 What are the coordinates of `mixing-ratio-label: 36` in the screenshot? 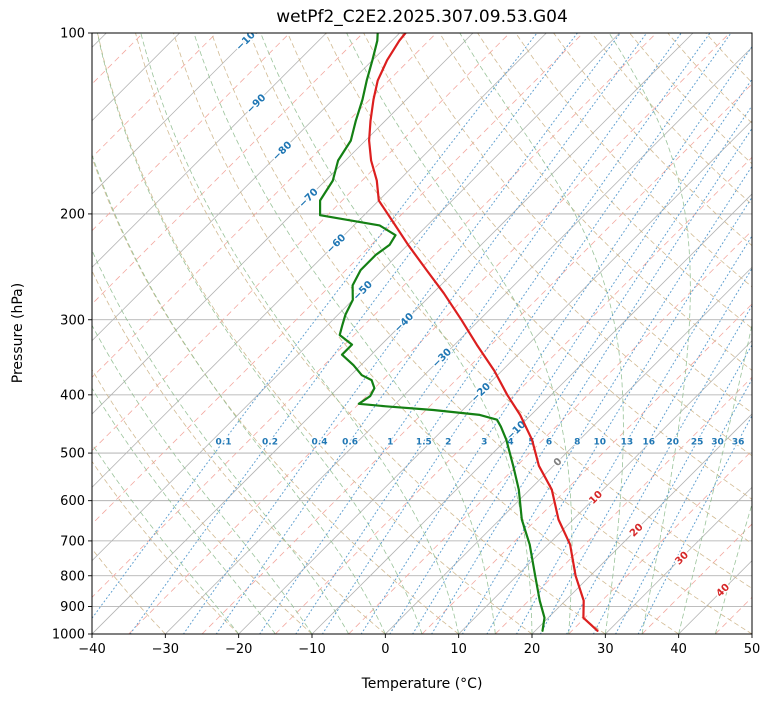 It's located at (738, 442).